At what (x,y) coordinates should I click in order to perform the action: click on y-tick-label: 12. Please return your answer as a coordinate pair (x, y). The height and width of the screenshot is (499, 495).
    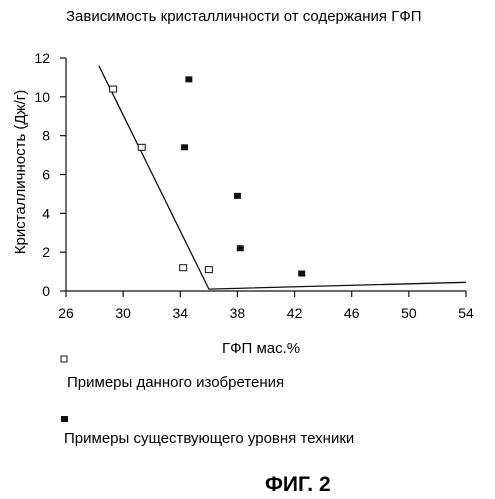
    Looking at the image, I should click on (42, 58).